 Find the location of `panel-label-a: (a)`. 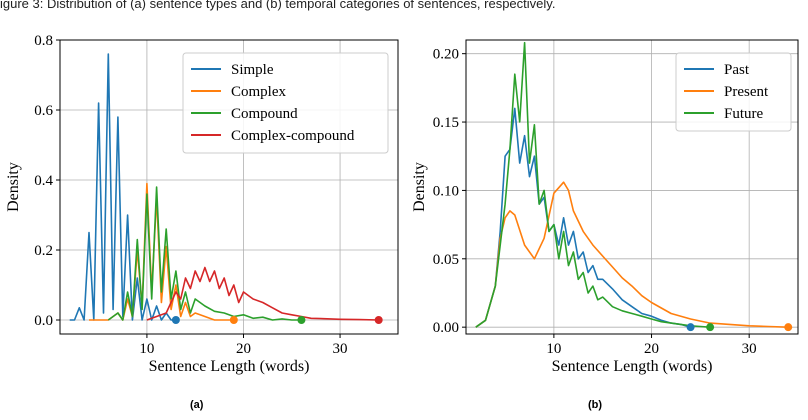

panel-label-a: (a) is located at coordinates (197, 405).